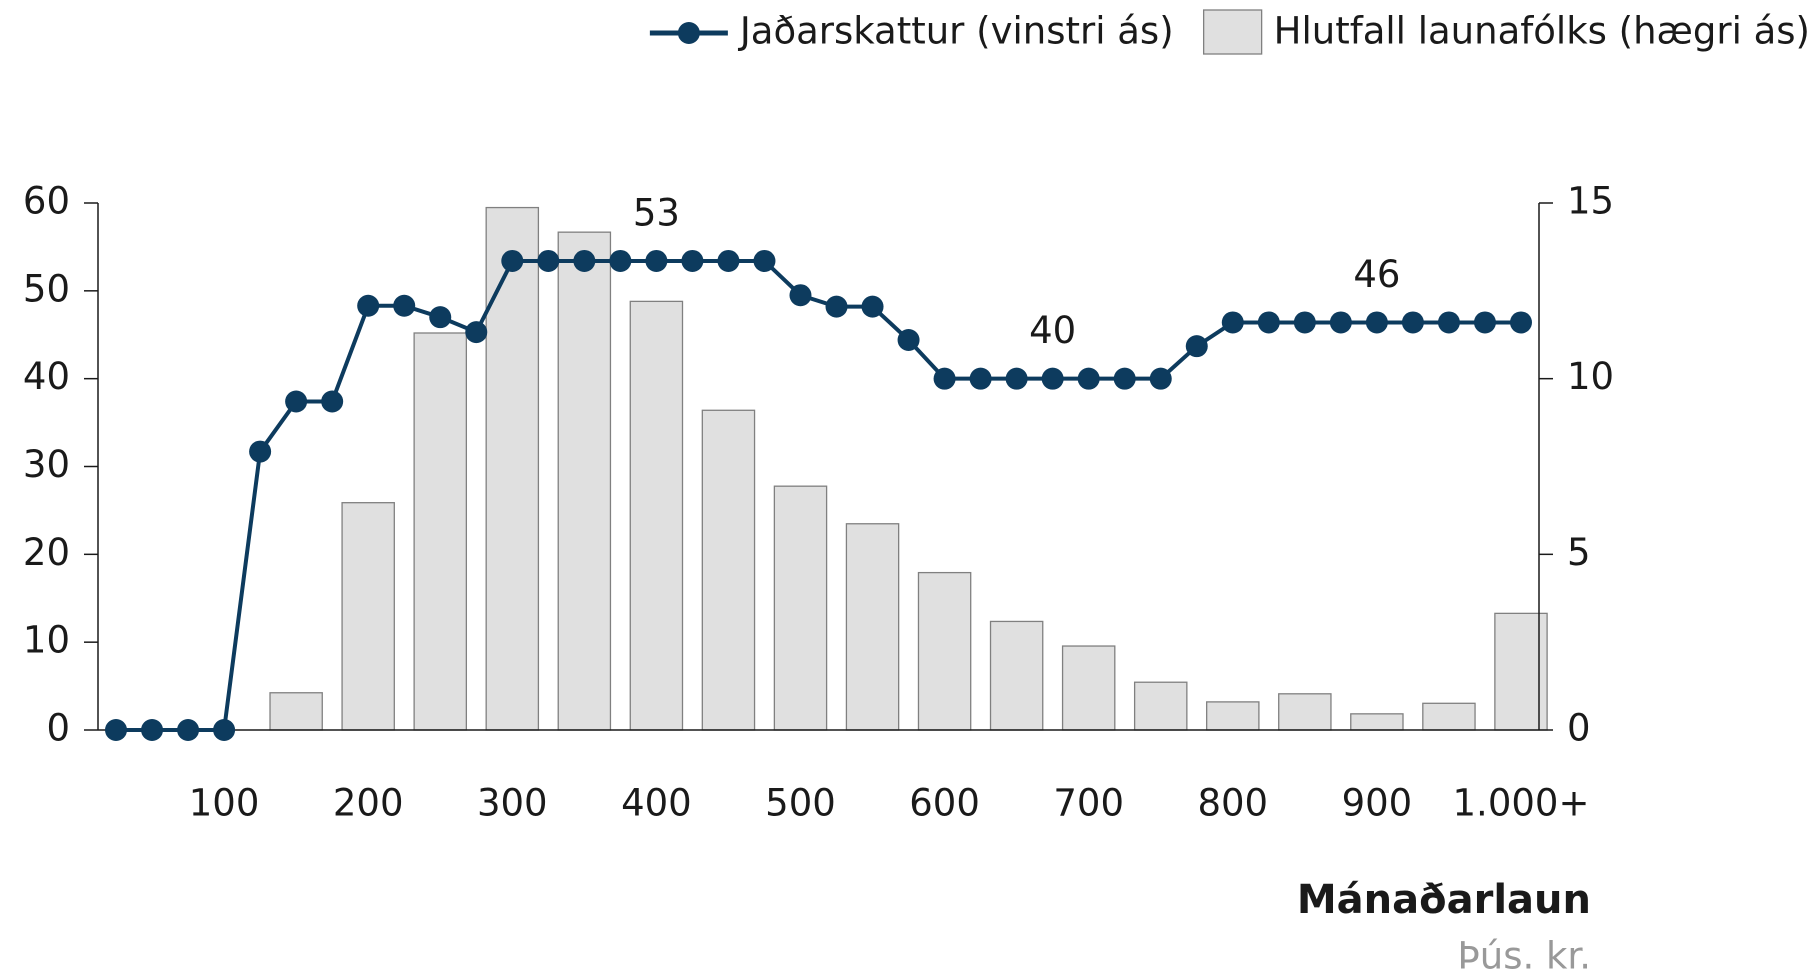  What do you see at coordinates (944, 803) in the screenshot?
I see `x-tick-label: 600` at bounding box center [944, 803].